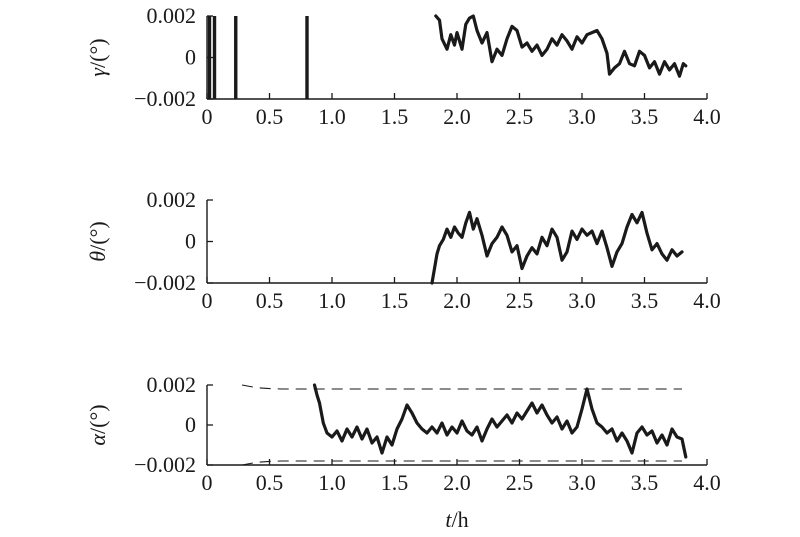 Image resolution: width=800 pixels, height=537 pixels. What do you see at coordinates (97, 256) in the screenshot?
I see `y-axis-symbol: θ` at bounding box center [97, 256].